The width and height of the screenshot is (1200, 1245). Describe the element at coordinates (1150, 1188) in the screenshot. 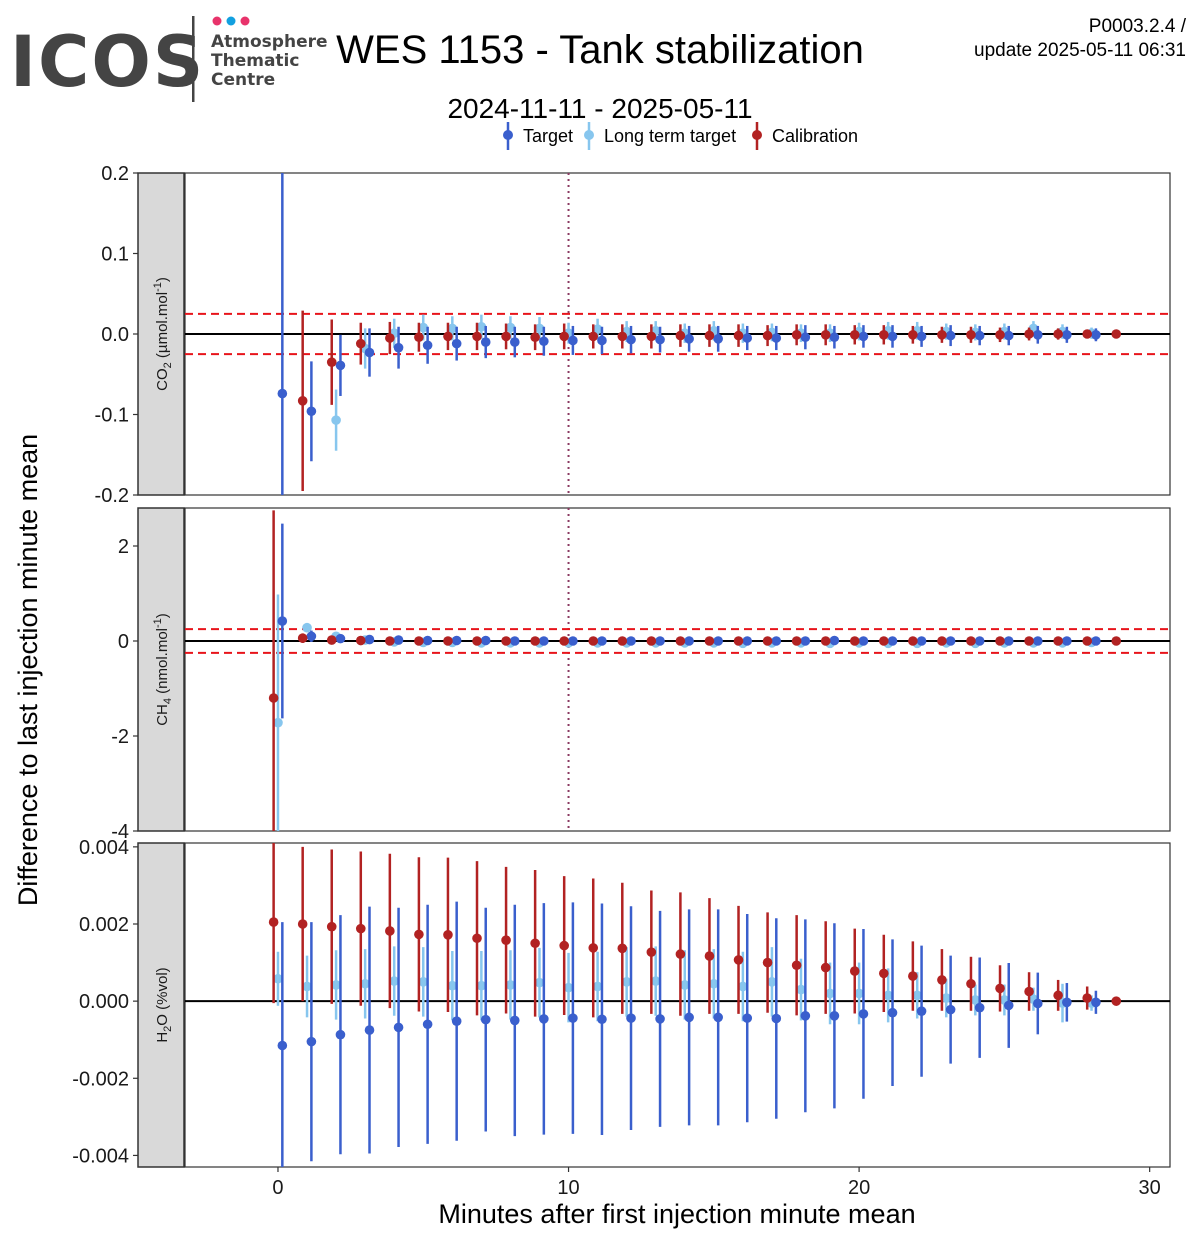

I see `x-tick-label: 30` at that location.